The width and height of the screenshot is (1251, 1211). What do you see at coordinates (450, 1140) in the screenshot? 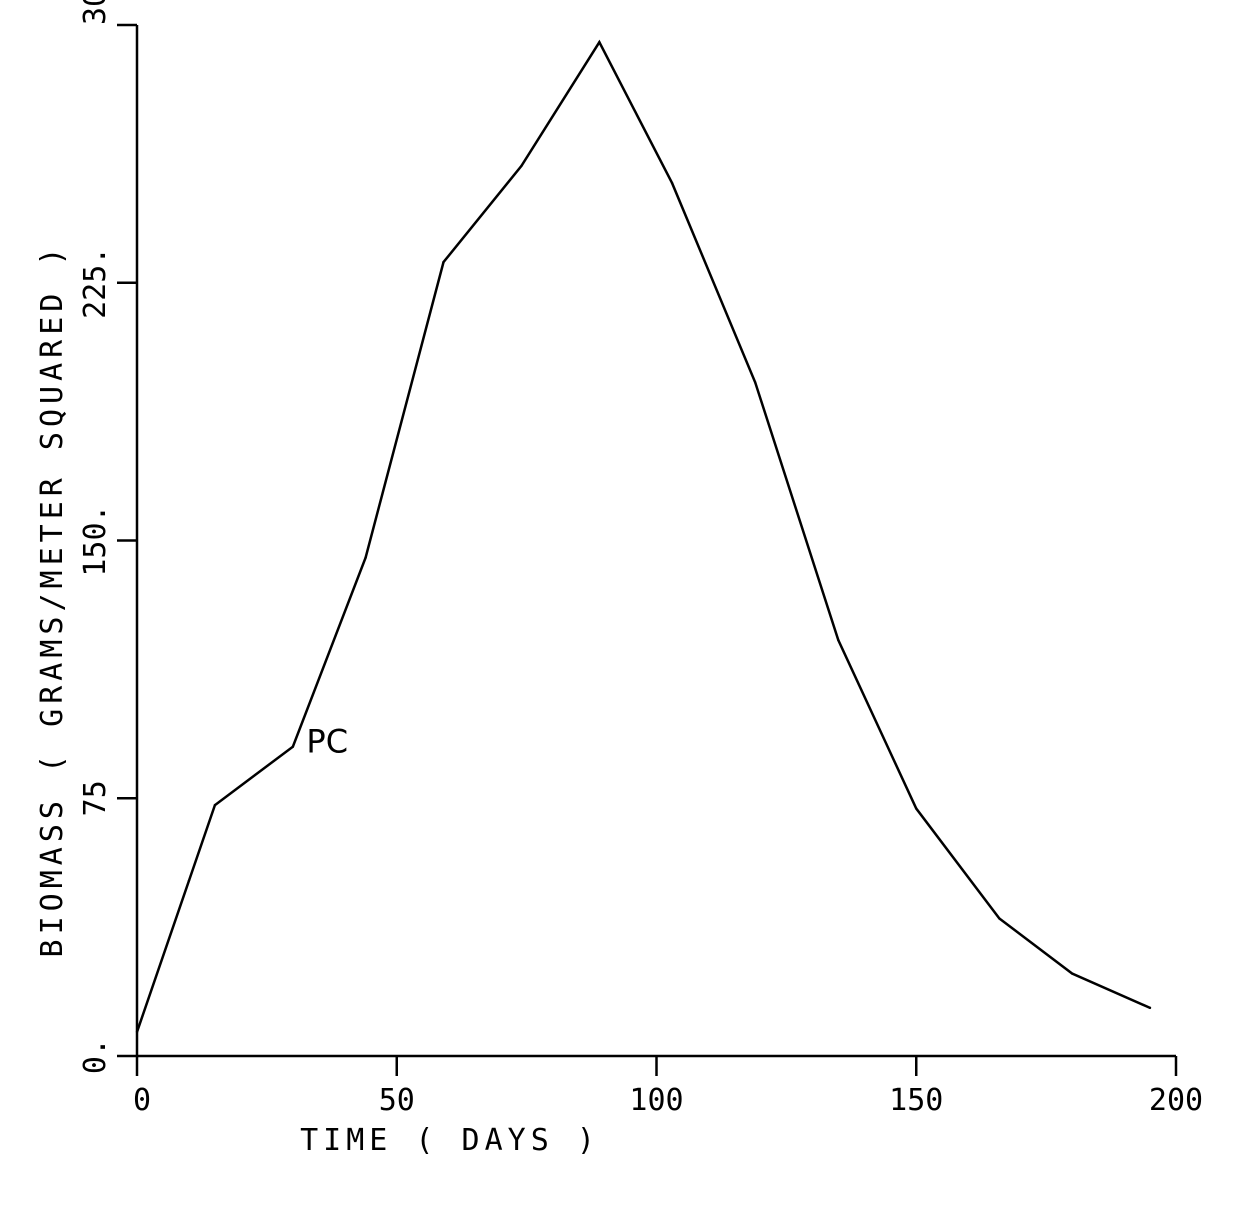
I see `x-axis-label: TIME ( DAYS )` at bounding box center [450, 1140].